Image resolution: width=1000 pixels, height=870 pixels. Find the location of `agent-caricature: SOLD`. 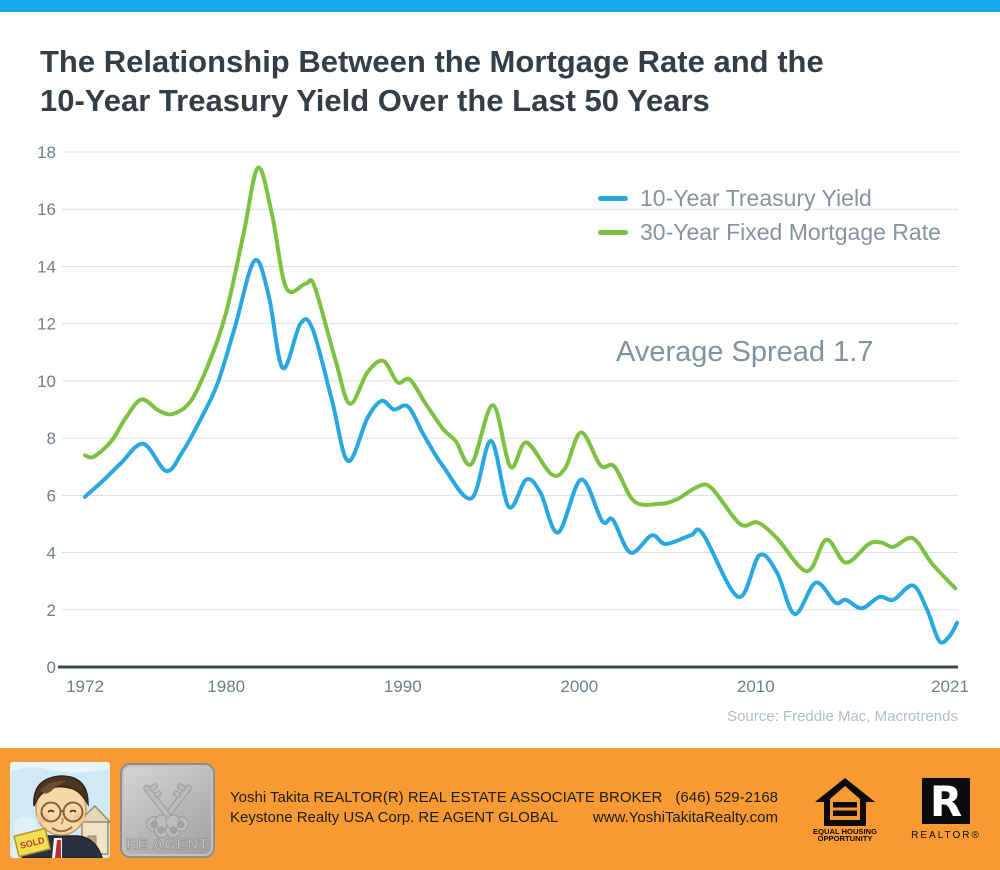

agent-caricature: SOLD is located at coordinates (60, 810).